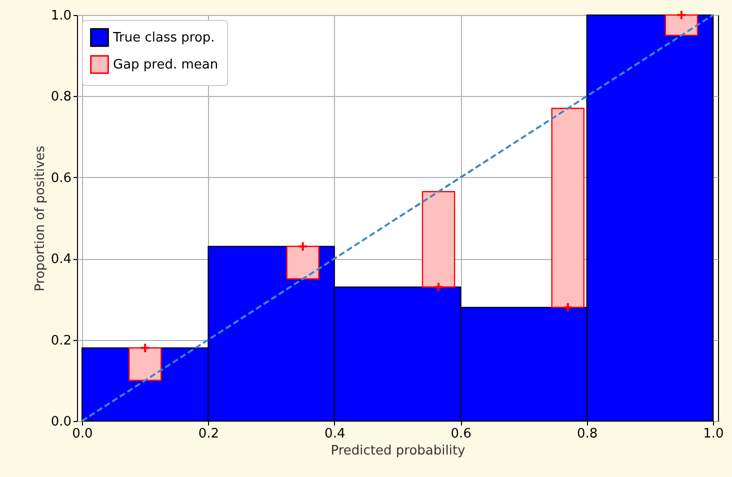 The width and height of the screenshot is (732, 477). Describe the element at coordinates (587, 434) in the screenshot. I see `x-tick-label: 0.8` at that location.